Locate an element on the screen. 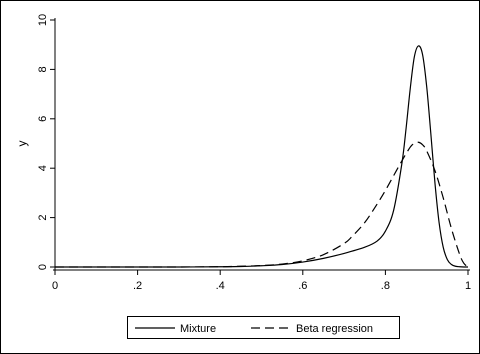 This screenshot has height=354, width=480. legend-box is located at coordinates (263, 327).